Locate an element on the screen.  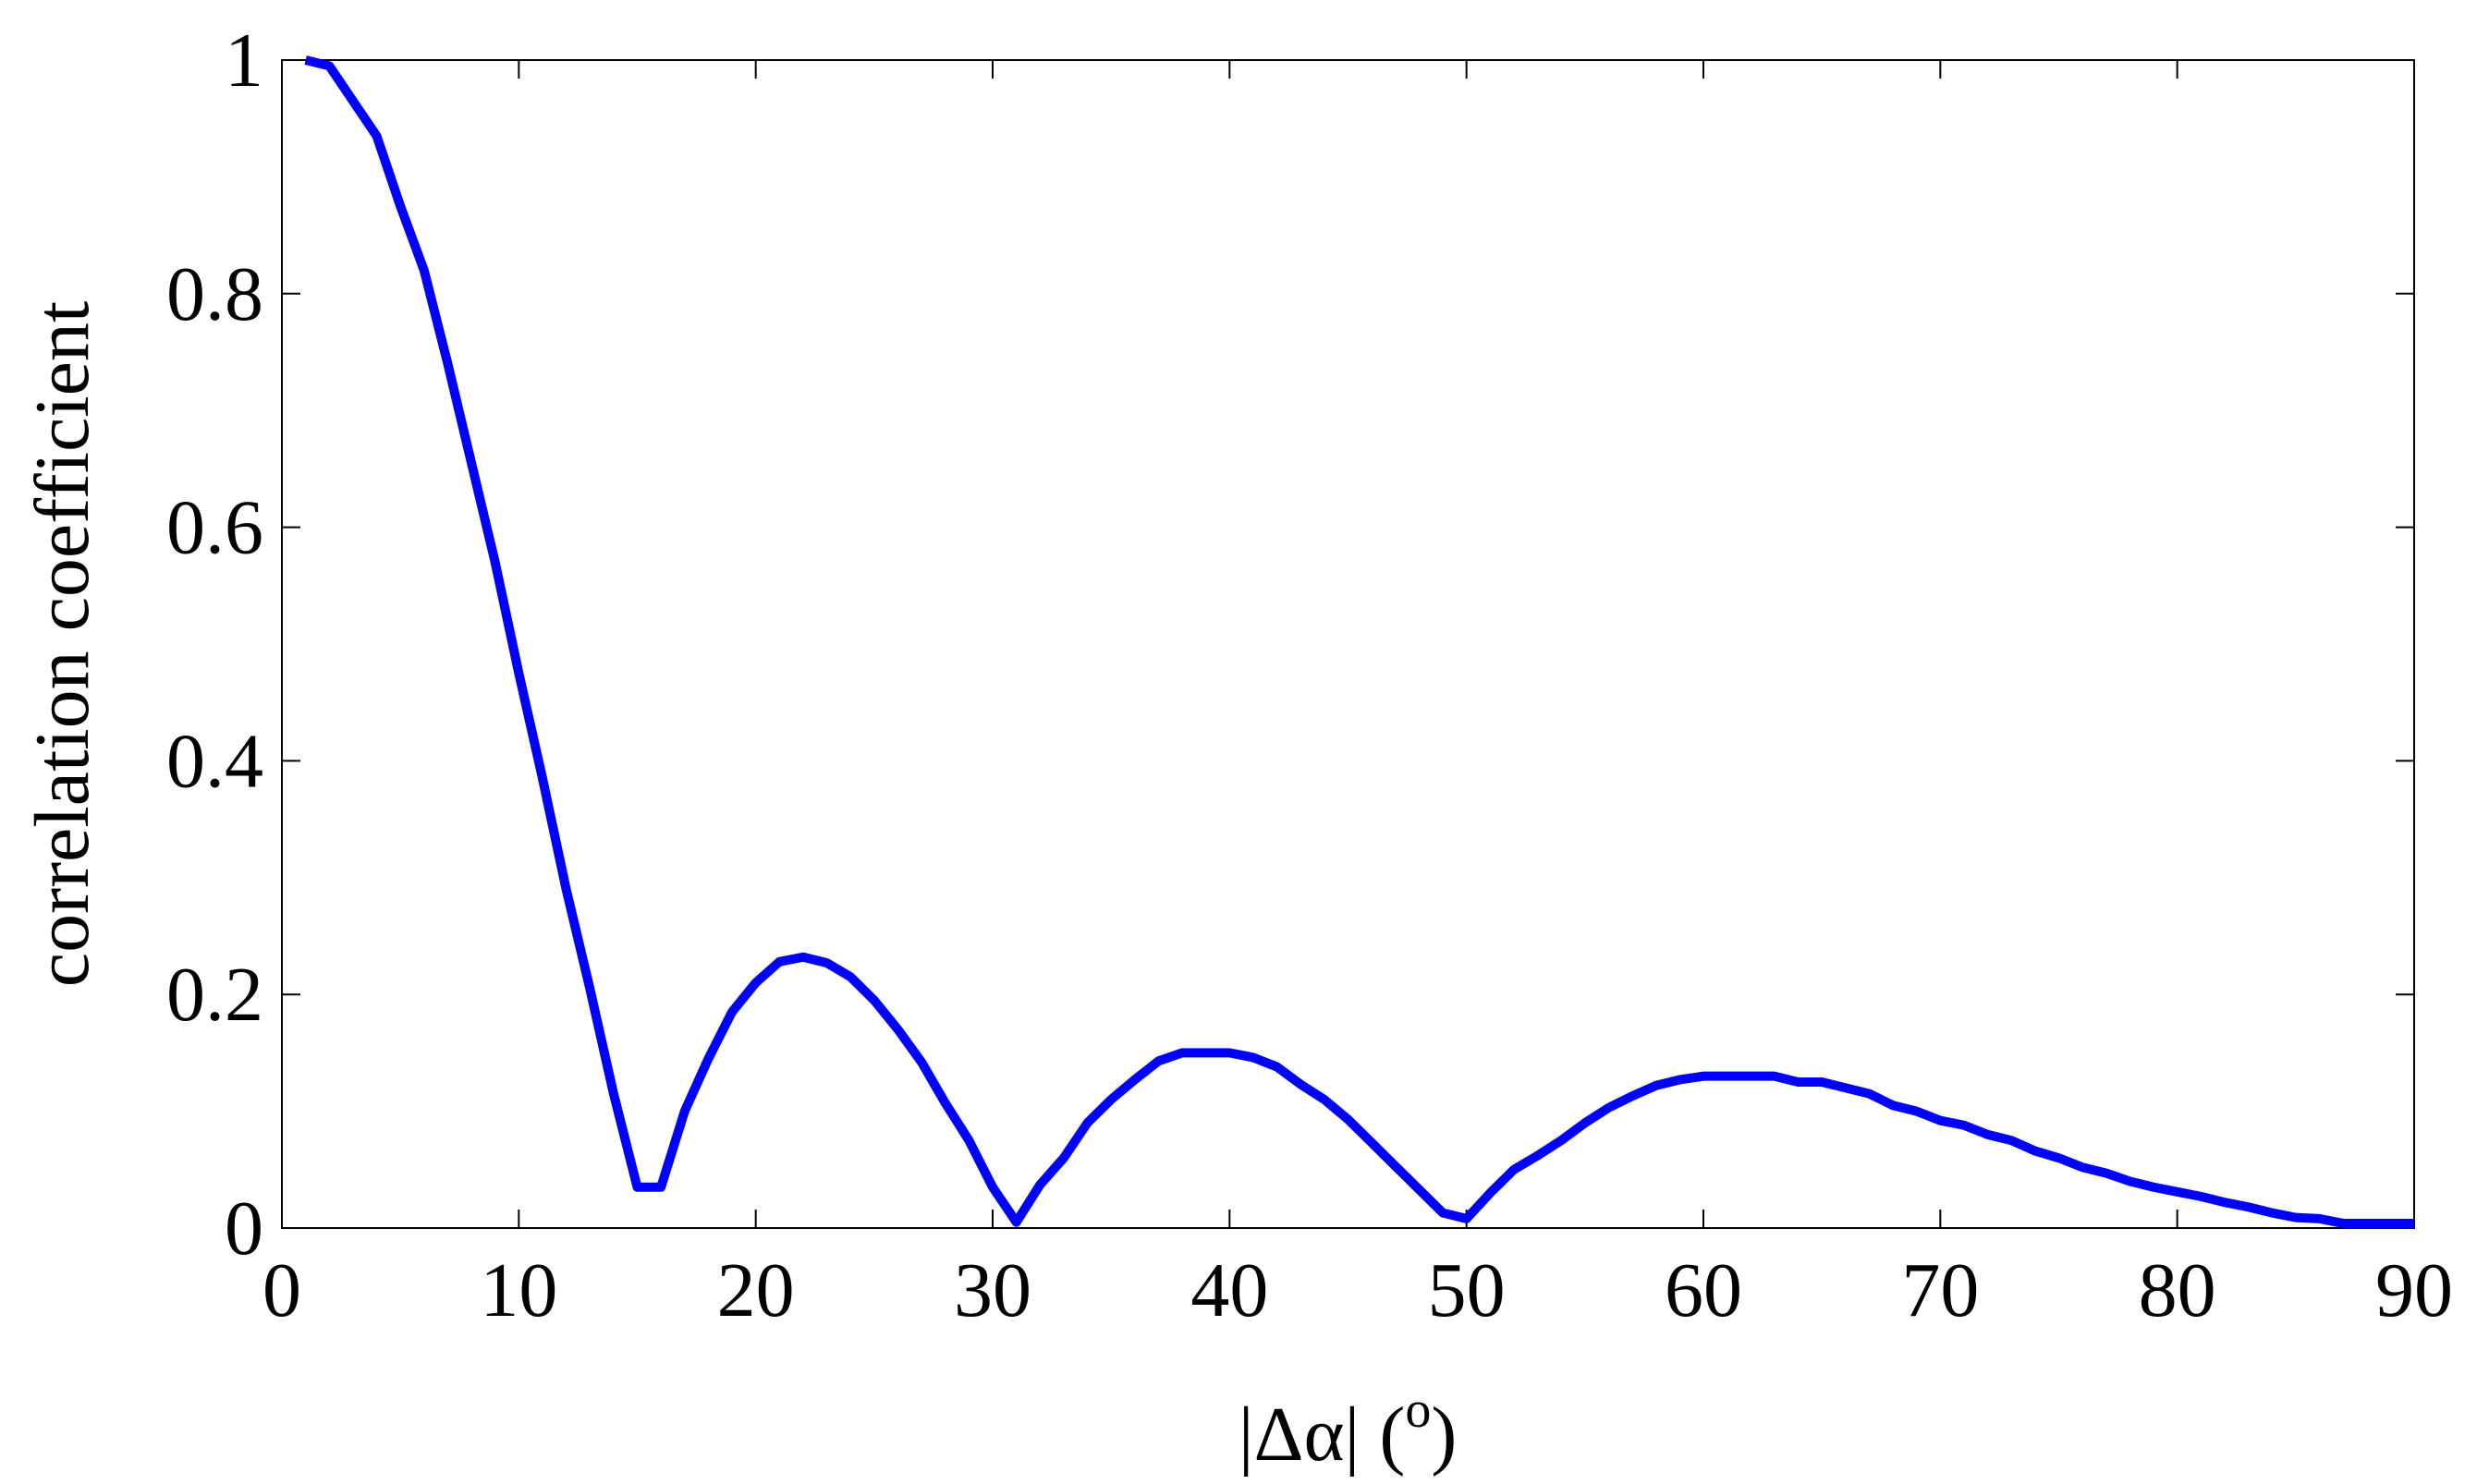
y-tick-label: 0.8 is located at coordinates (214, 294).